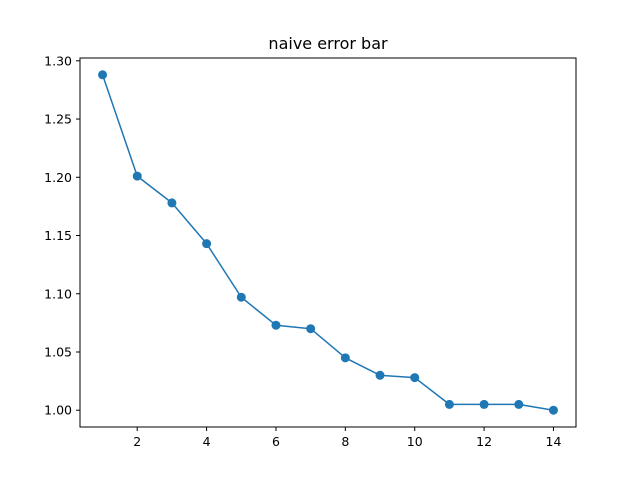 The image size is (640, 480). Describe the element at coordinates (415, 441) in the screenshot. I see `x-tick-label: 10` at that location.